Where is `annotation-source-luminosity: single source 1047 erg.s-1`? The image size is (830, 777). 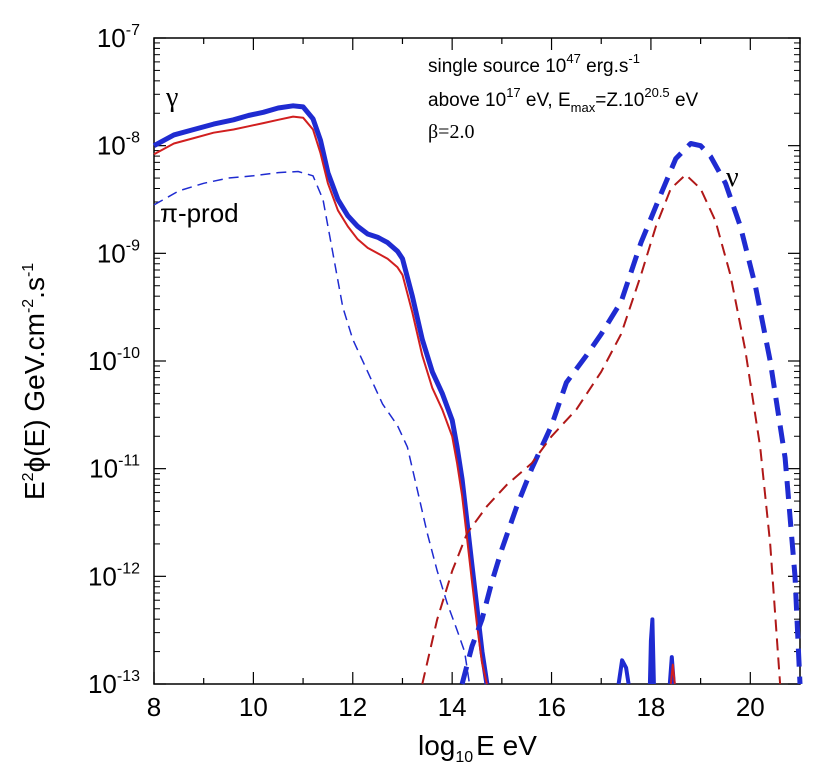 annotation-source-luminosity: single source 1047 erg.s-1 is located at coordinates (534, 64).